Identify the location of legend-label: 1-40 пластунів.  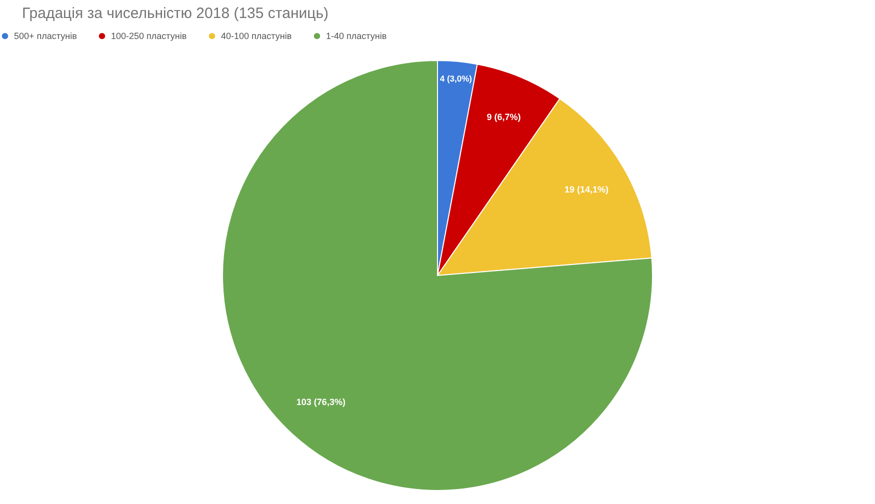
(356, 36).